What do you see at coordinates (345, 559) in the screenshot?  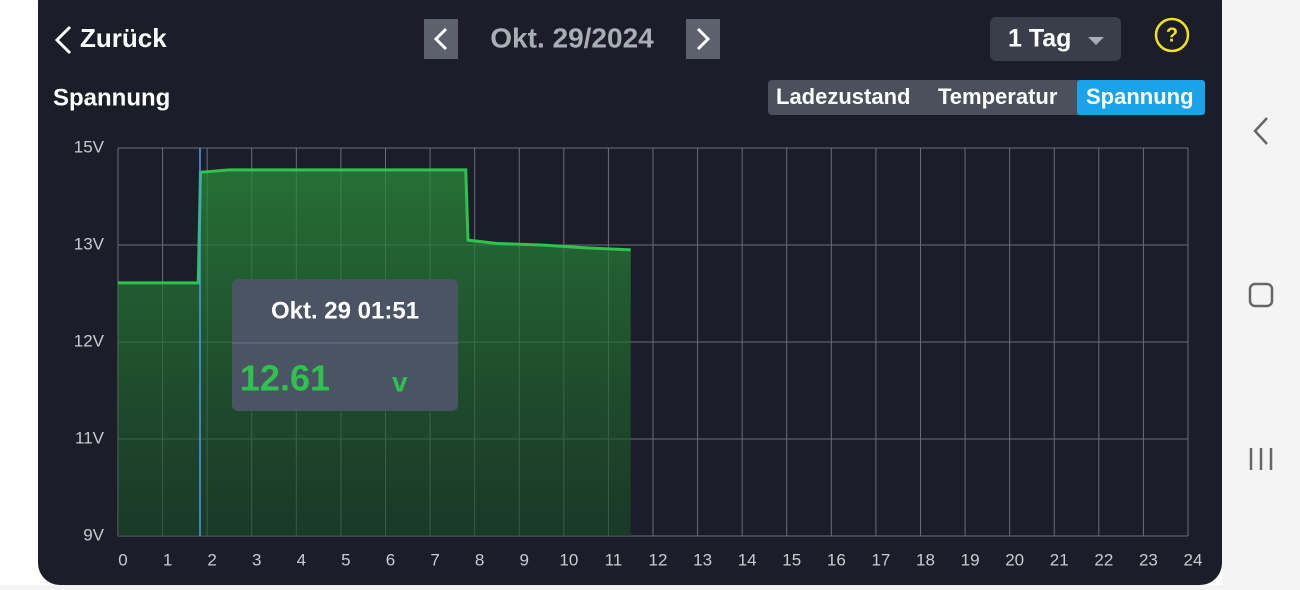 I see `x-tick-label: 5` at bounding box center [345, 559].